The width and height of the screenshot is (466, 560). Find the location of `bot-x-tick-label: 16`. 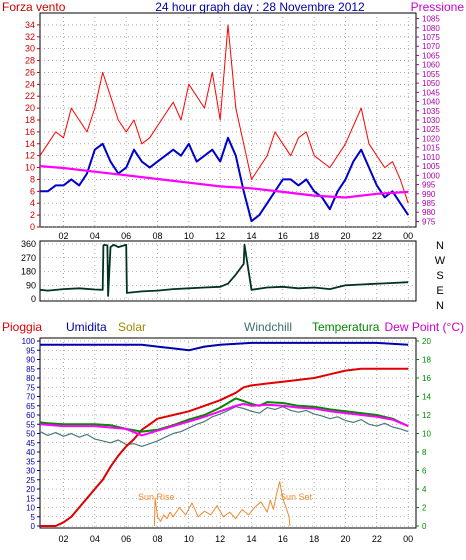

bot-x-tick-label: 16 is located at coordinates (283, 539).